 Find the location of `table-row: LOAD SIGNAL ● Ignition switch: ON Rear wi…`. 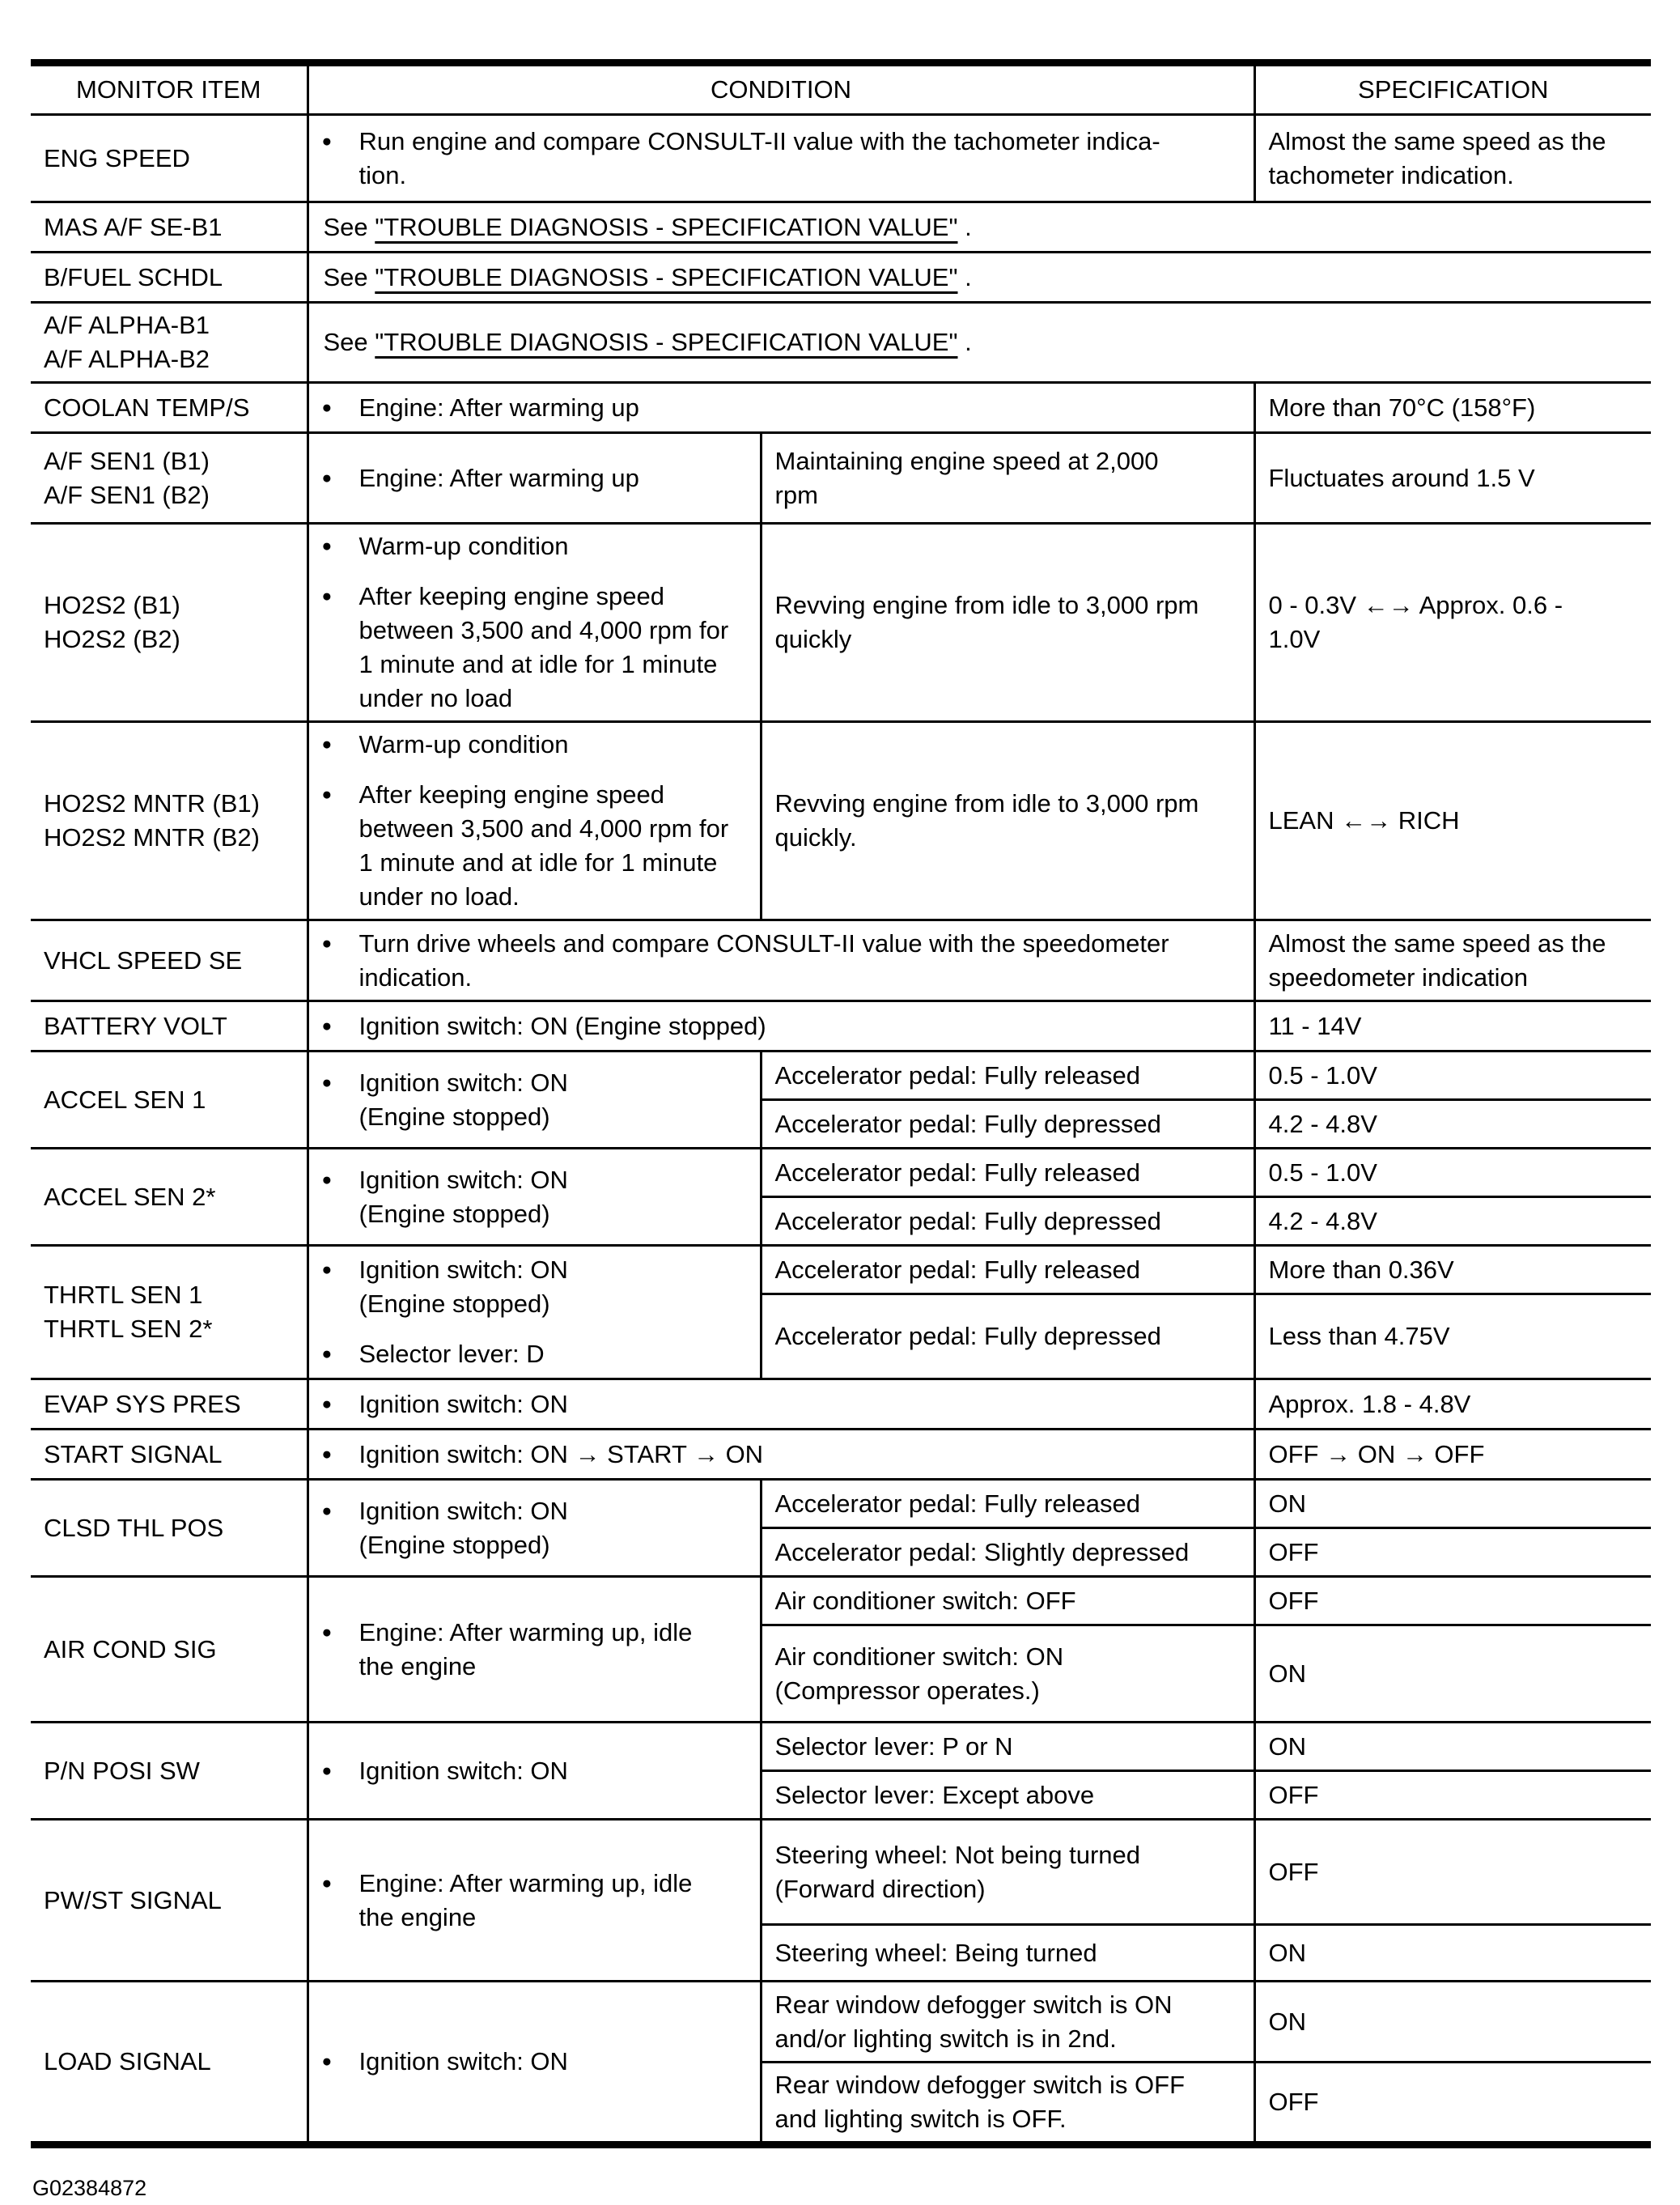

table-row: LOAD SIGNAL ● Ignition switch: ON Rear wi… is located at coordinates (841, 2063).